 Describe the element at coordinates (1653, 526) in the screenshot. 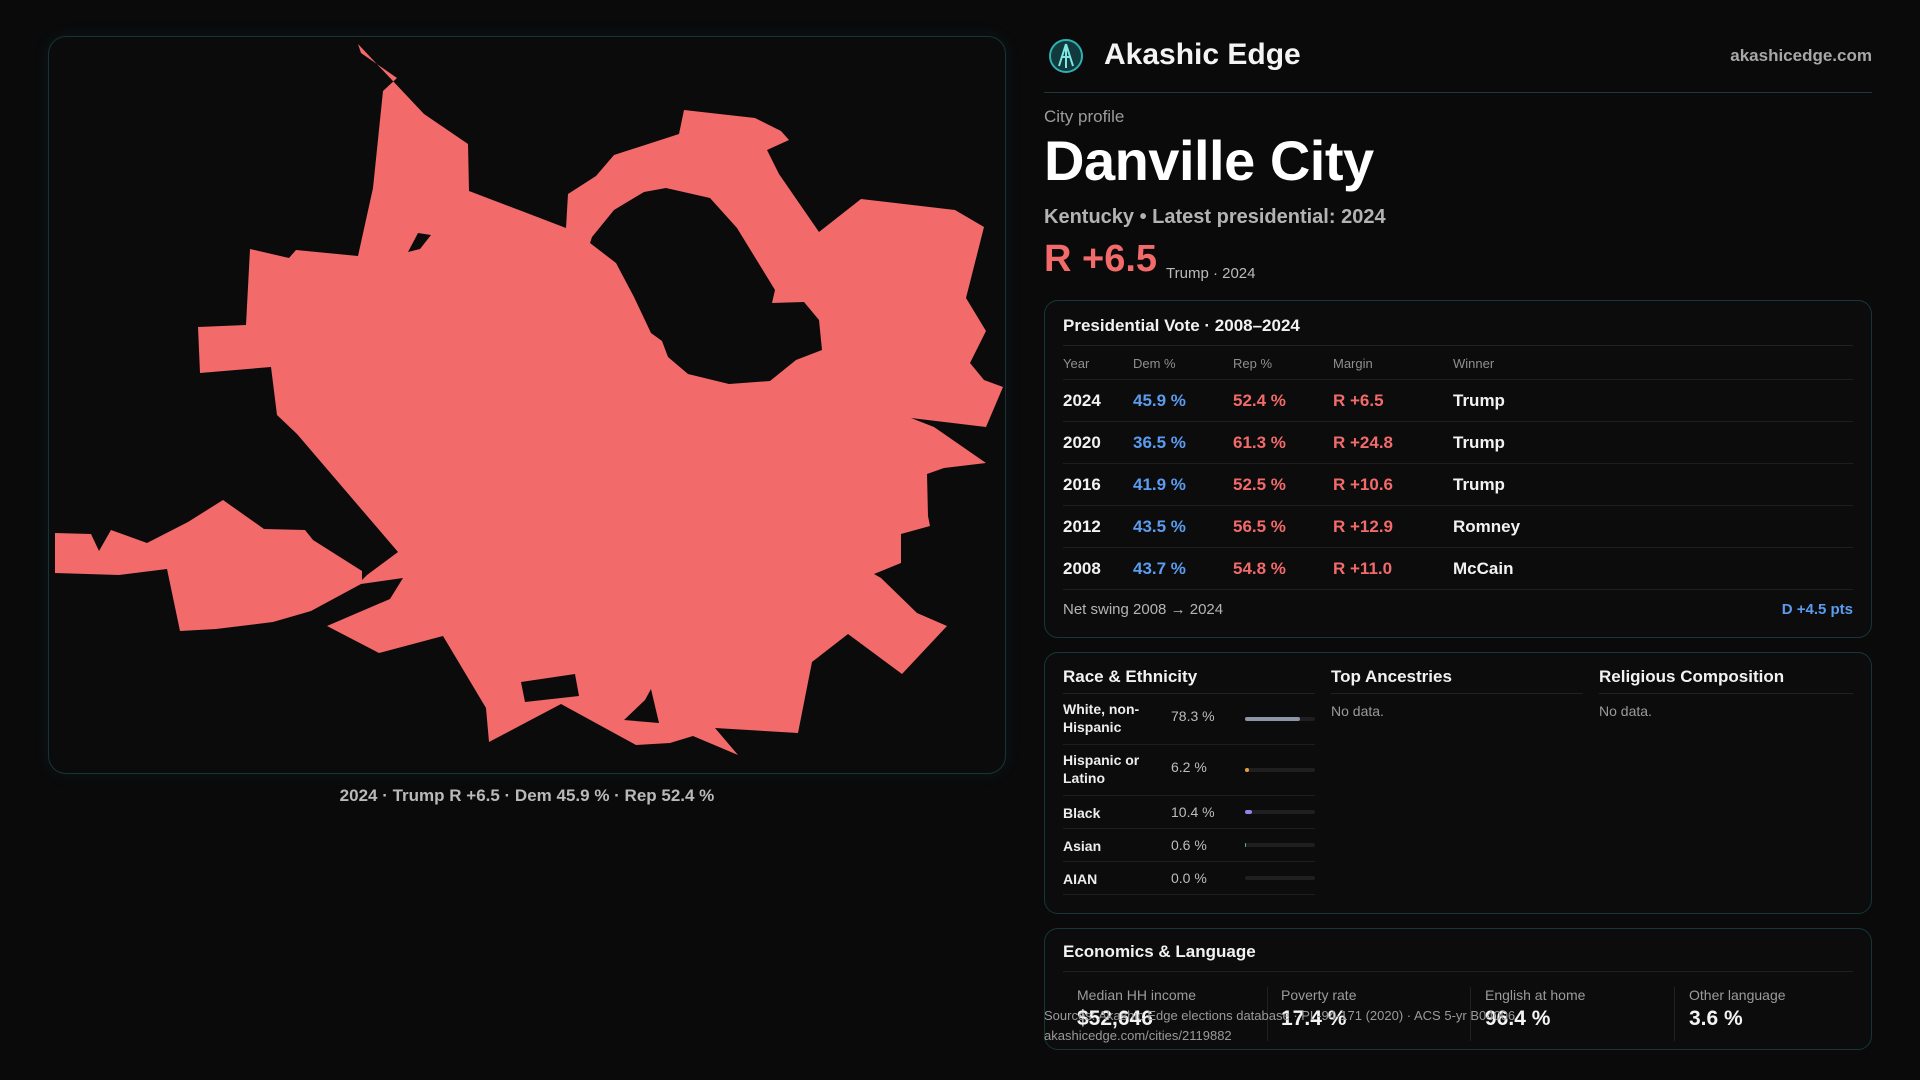

I see `cell-winner: Romney` at that location.